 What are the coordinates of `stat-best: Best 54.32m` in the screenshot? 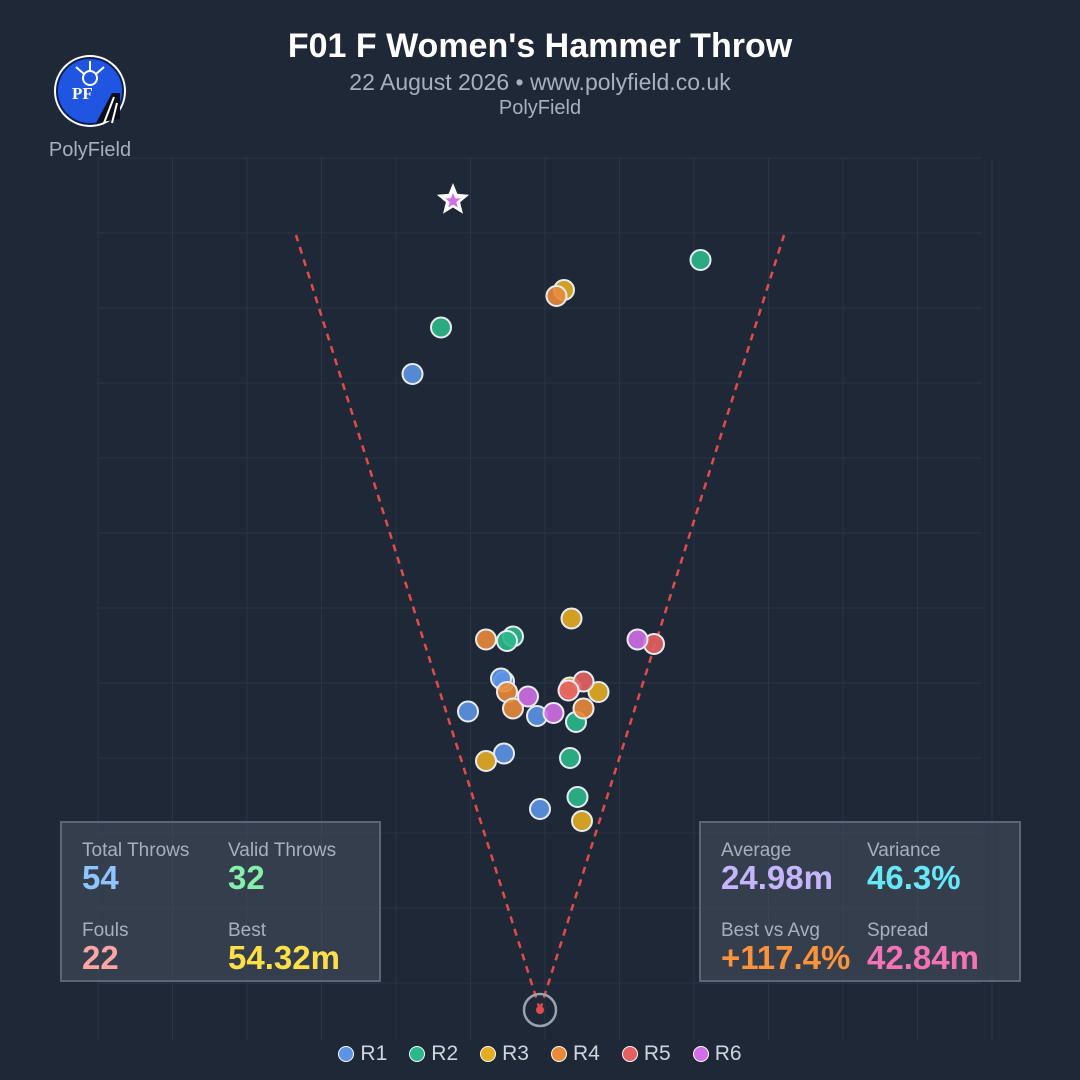 It's located at (284, 948).